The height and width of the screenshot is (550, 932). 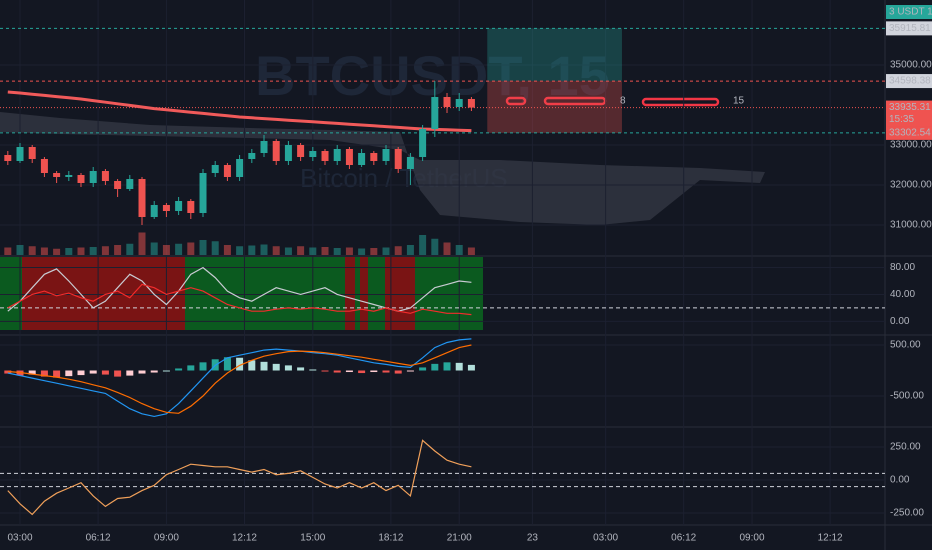 What do you see at coordinates (911, 185) in the screenshot?
I see `y-tick-label: 32000.00` at bounding box center [911, 185].